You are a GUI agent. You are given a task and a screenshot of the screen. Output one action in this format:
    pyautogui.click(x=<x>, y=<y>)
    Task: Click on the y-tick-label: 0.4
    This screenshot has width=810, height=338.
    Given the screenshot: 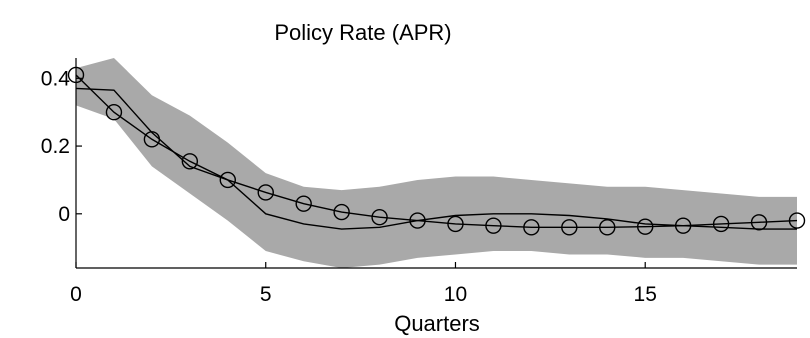 What is the action you would take?
    pyautogui.click(x=56, y=78)
    